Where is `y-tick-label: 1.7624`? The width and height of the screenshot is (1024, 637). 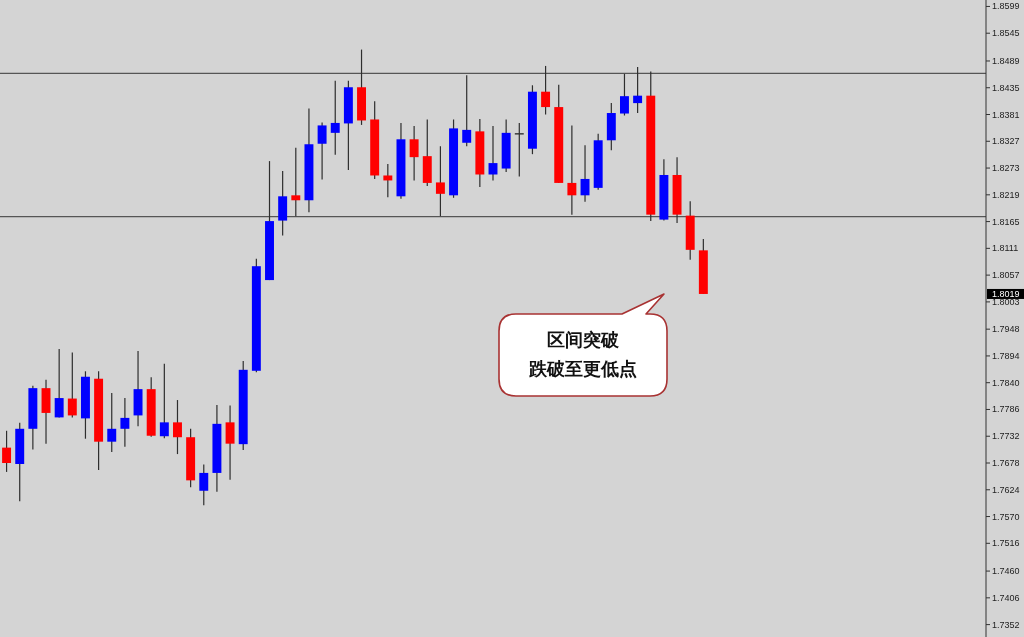
y-tick-label: 1.7624 is located at coordinates (1006, 489).